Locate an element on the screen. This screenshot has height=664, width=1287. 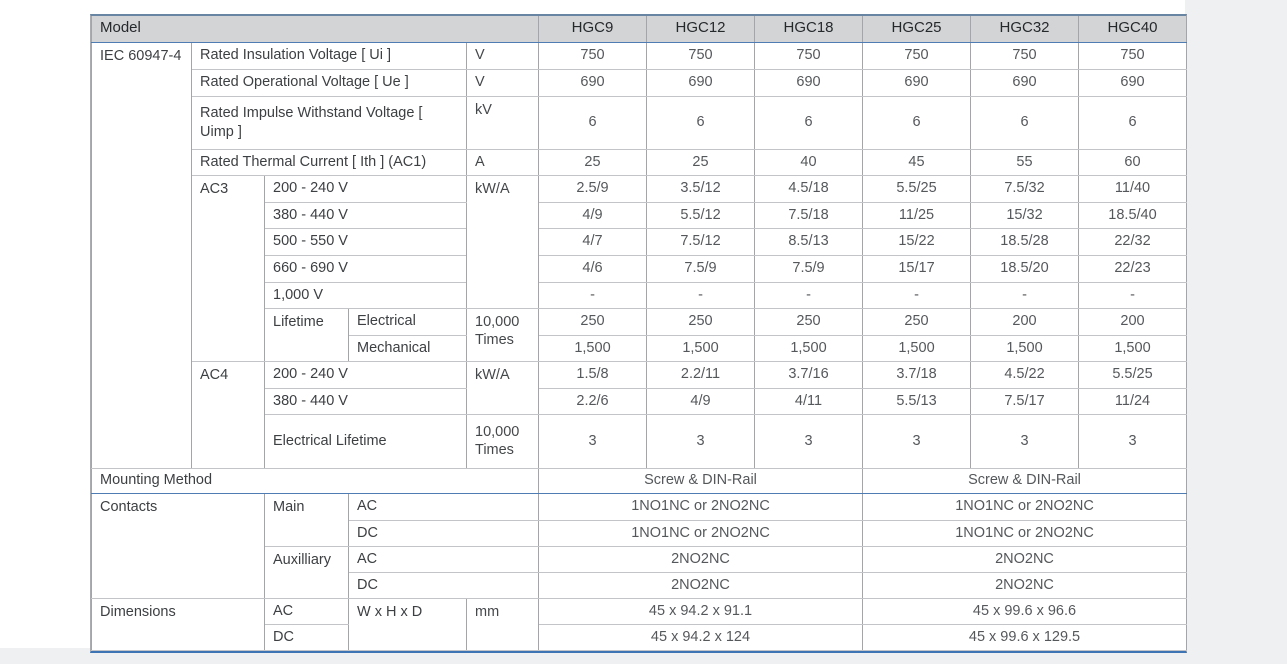
voltage-label: 380 - 440 V is located at coordinates (365, 401).